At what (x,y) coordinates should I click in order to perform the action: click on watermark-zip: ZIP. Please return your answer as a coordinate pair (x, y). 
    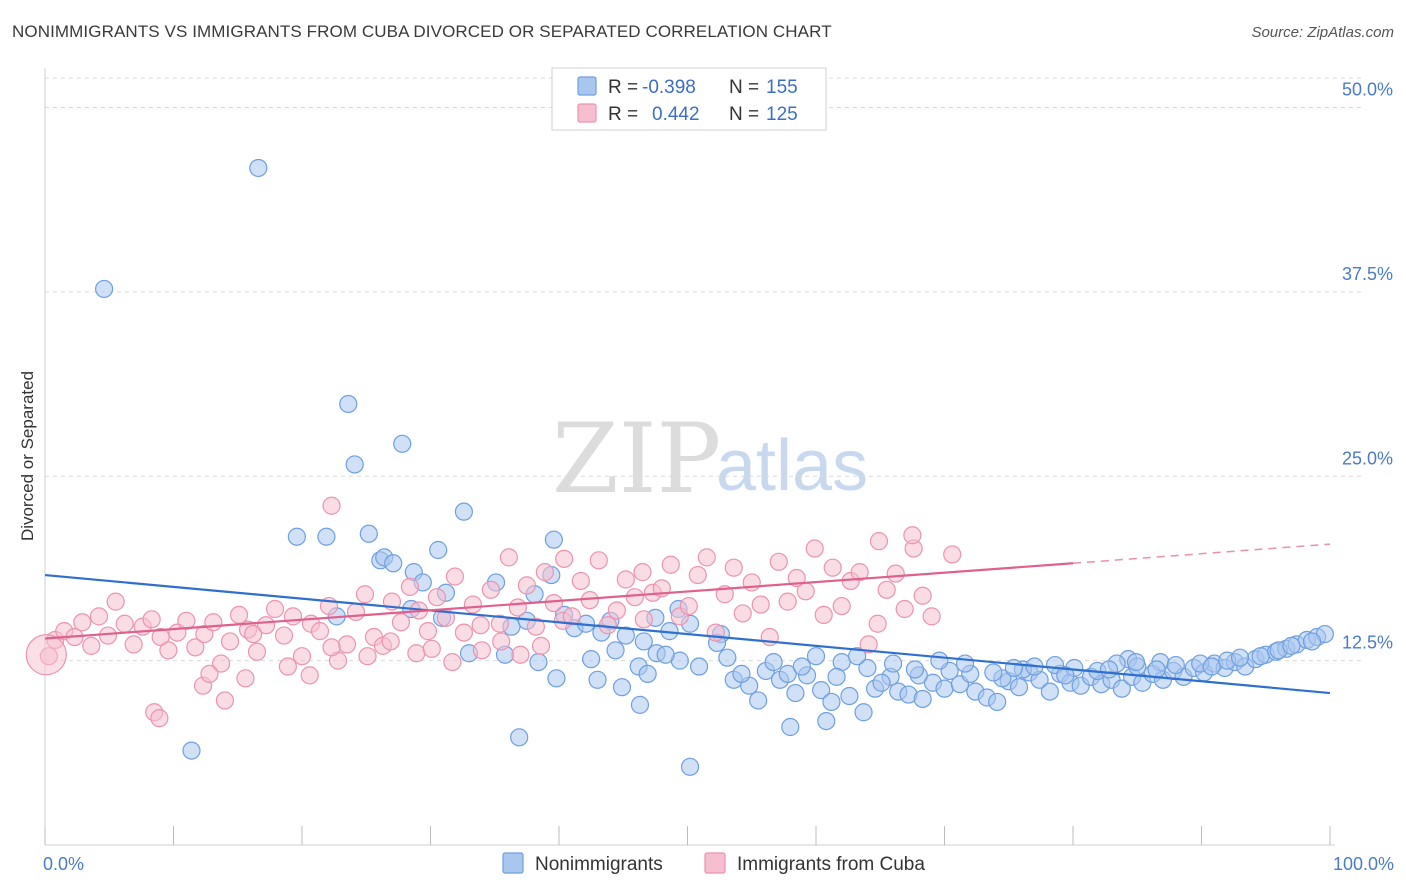
    Looking at the image, I should click on (636, 459).